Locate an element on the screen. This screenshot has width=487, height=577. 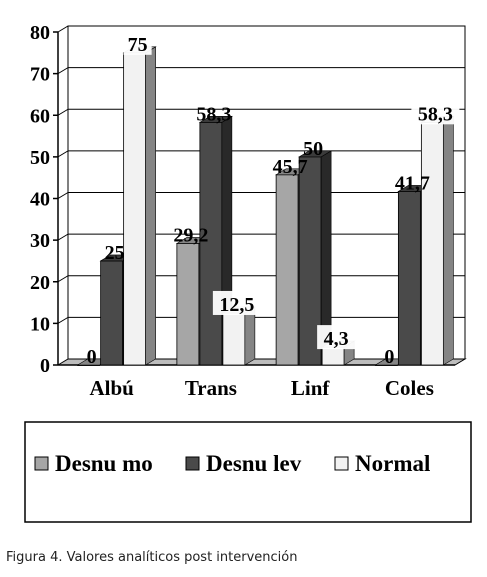
data-label: 41,7 is located at coordinates (412, 183).